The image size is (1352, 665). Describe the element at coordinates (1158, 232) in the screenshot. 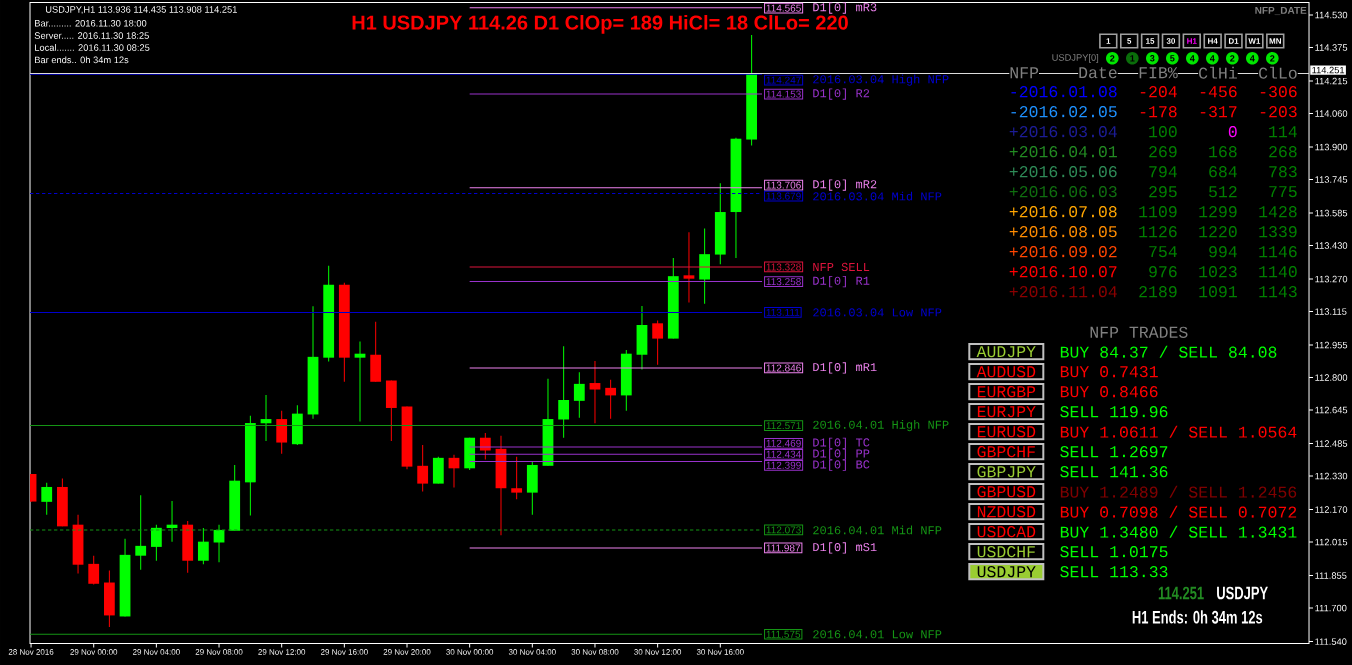

I see `annotation: 1126` at that location.